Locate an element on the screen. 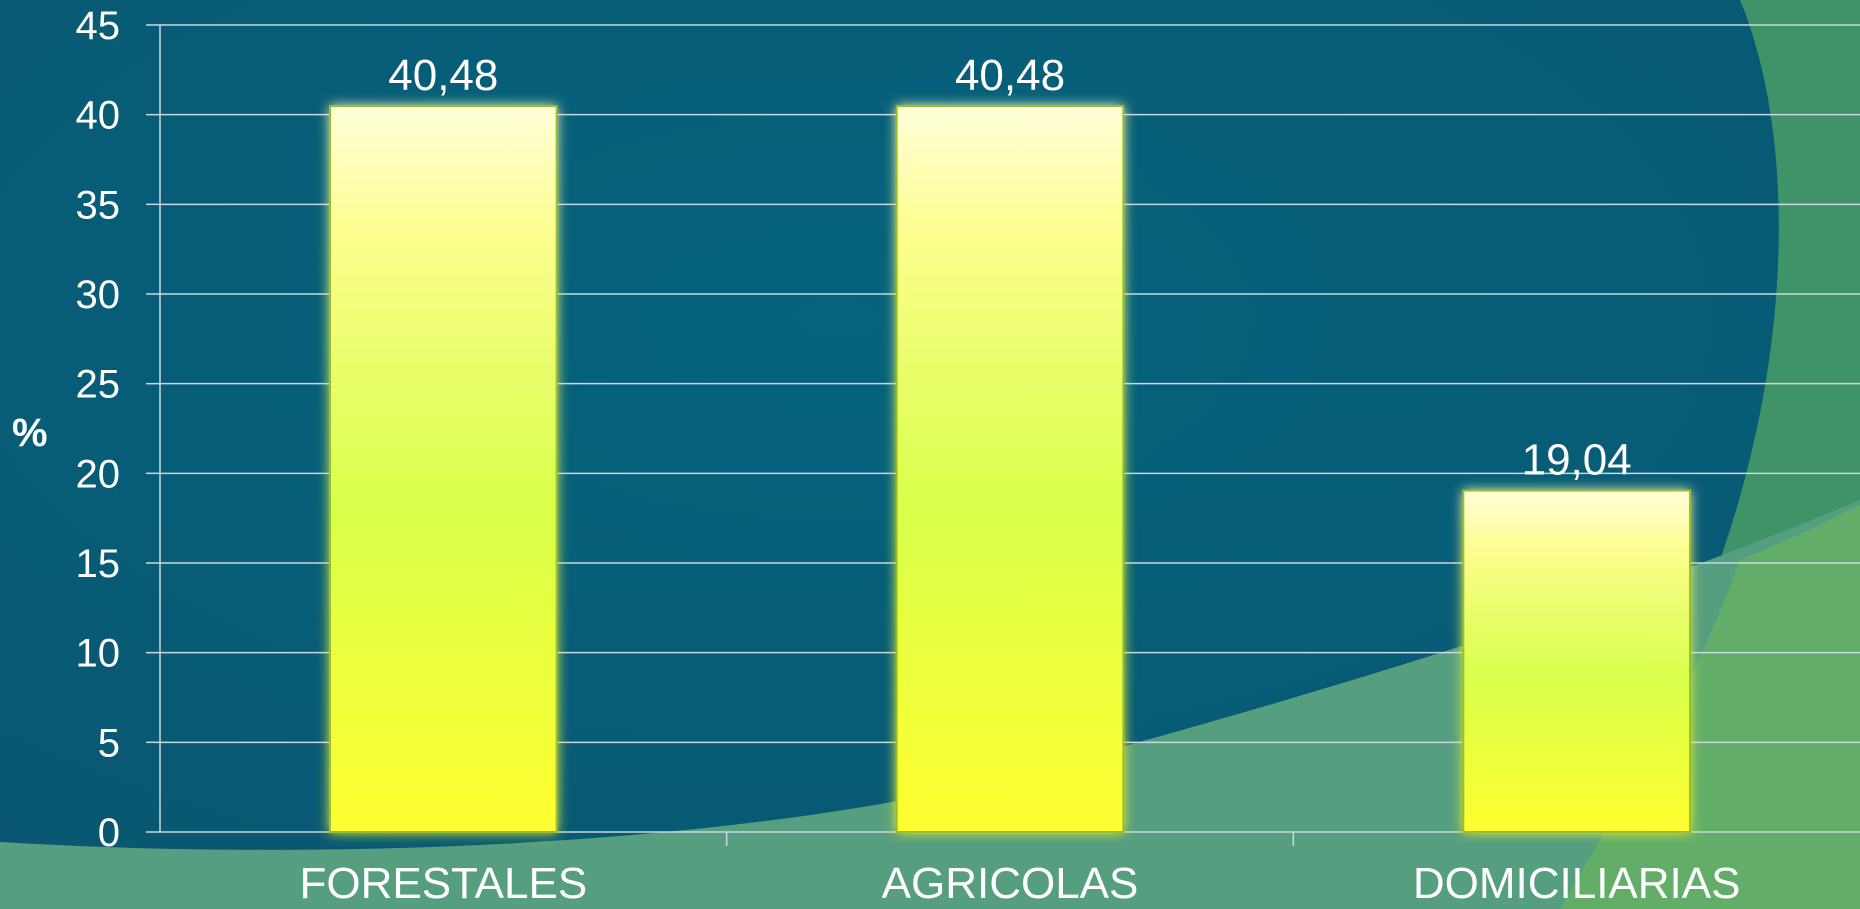 The height and width of the screenshot is (909, 1860). bar-domiciliarias is located at coordinates (1577, 661).